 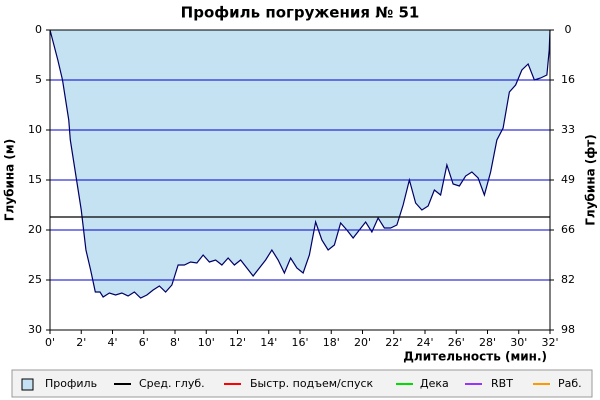 I want to click on y2-tick-label: 82, so click(x=568, y=279).